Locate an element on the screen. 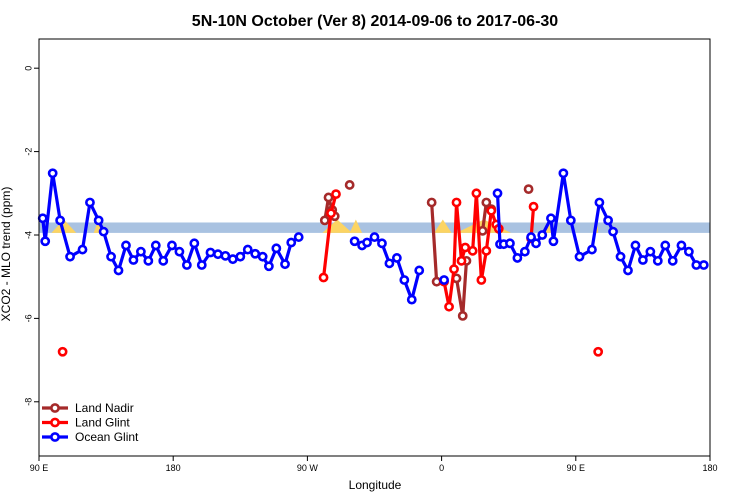 This screenshot has width=750, height=500. y-axis-title: XCO2 - MLO trend (ppm) is located at coordinates (6, 254).